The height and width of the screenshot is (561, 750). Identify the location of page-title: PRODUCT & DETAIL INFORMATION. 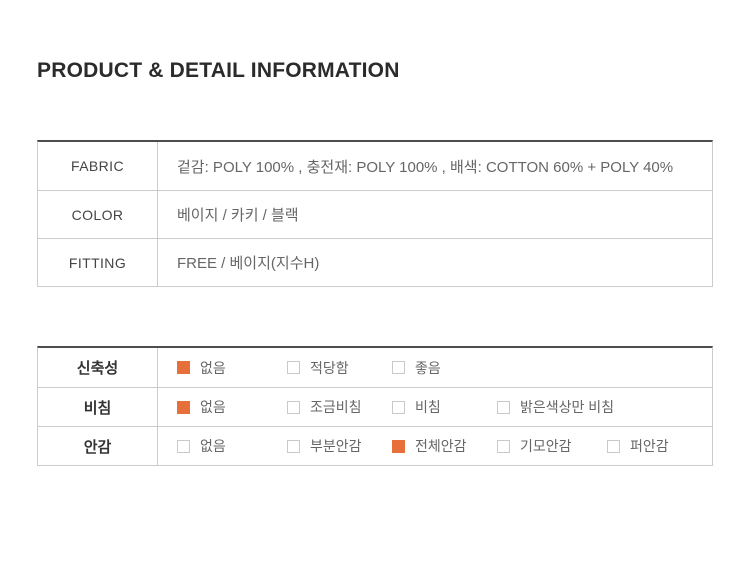
(218, 70).